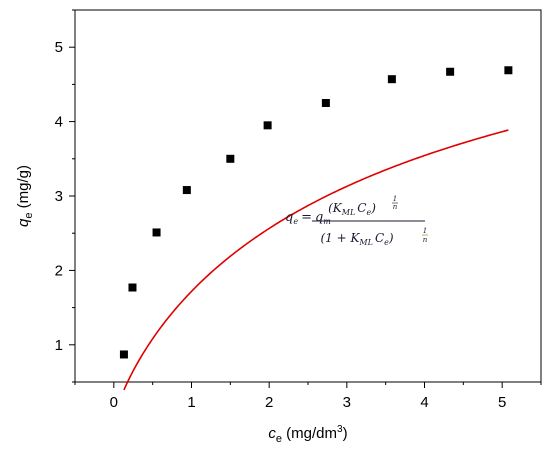  What do you see at coordinates (59, 196) in the screenshot?
I see `y-tick-label: 3` at bounding box center [59, 196].